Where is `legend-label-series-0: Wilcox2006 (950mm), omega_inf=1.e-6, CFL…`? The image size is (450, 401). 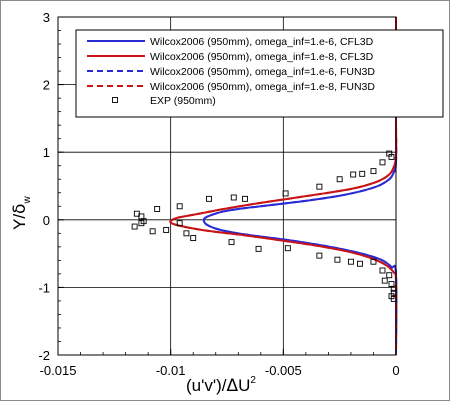 legend-label-series-0: Wilcox2006 (950mm), omega_inf=1.e-6, CFL… is located at coordinates (262, 42).